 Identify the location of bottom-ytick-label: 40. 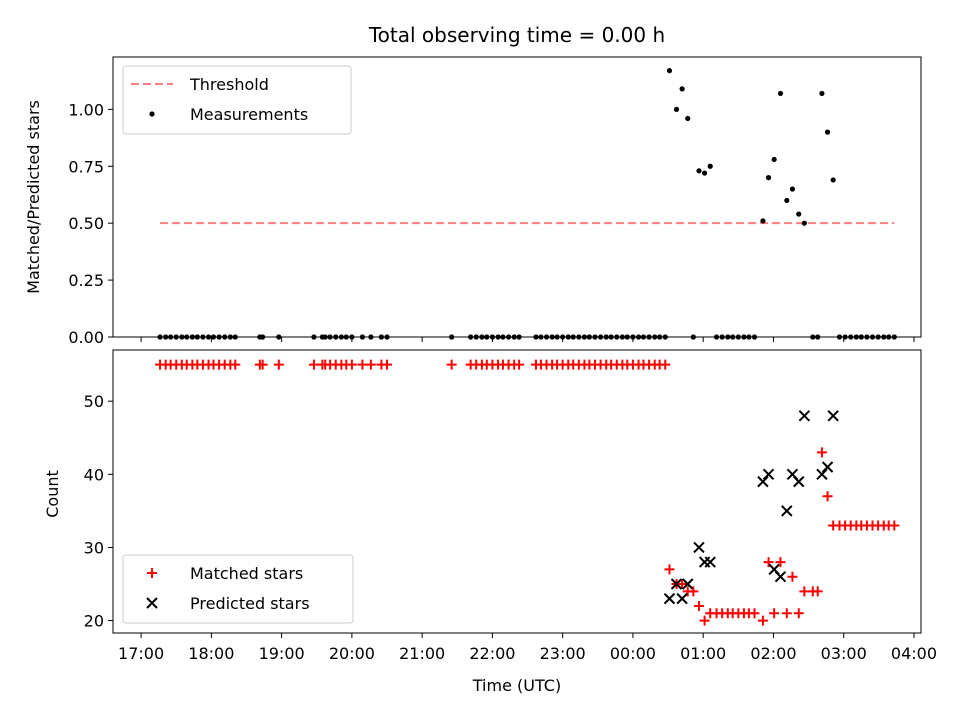
(94, 474).